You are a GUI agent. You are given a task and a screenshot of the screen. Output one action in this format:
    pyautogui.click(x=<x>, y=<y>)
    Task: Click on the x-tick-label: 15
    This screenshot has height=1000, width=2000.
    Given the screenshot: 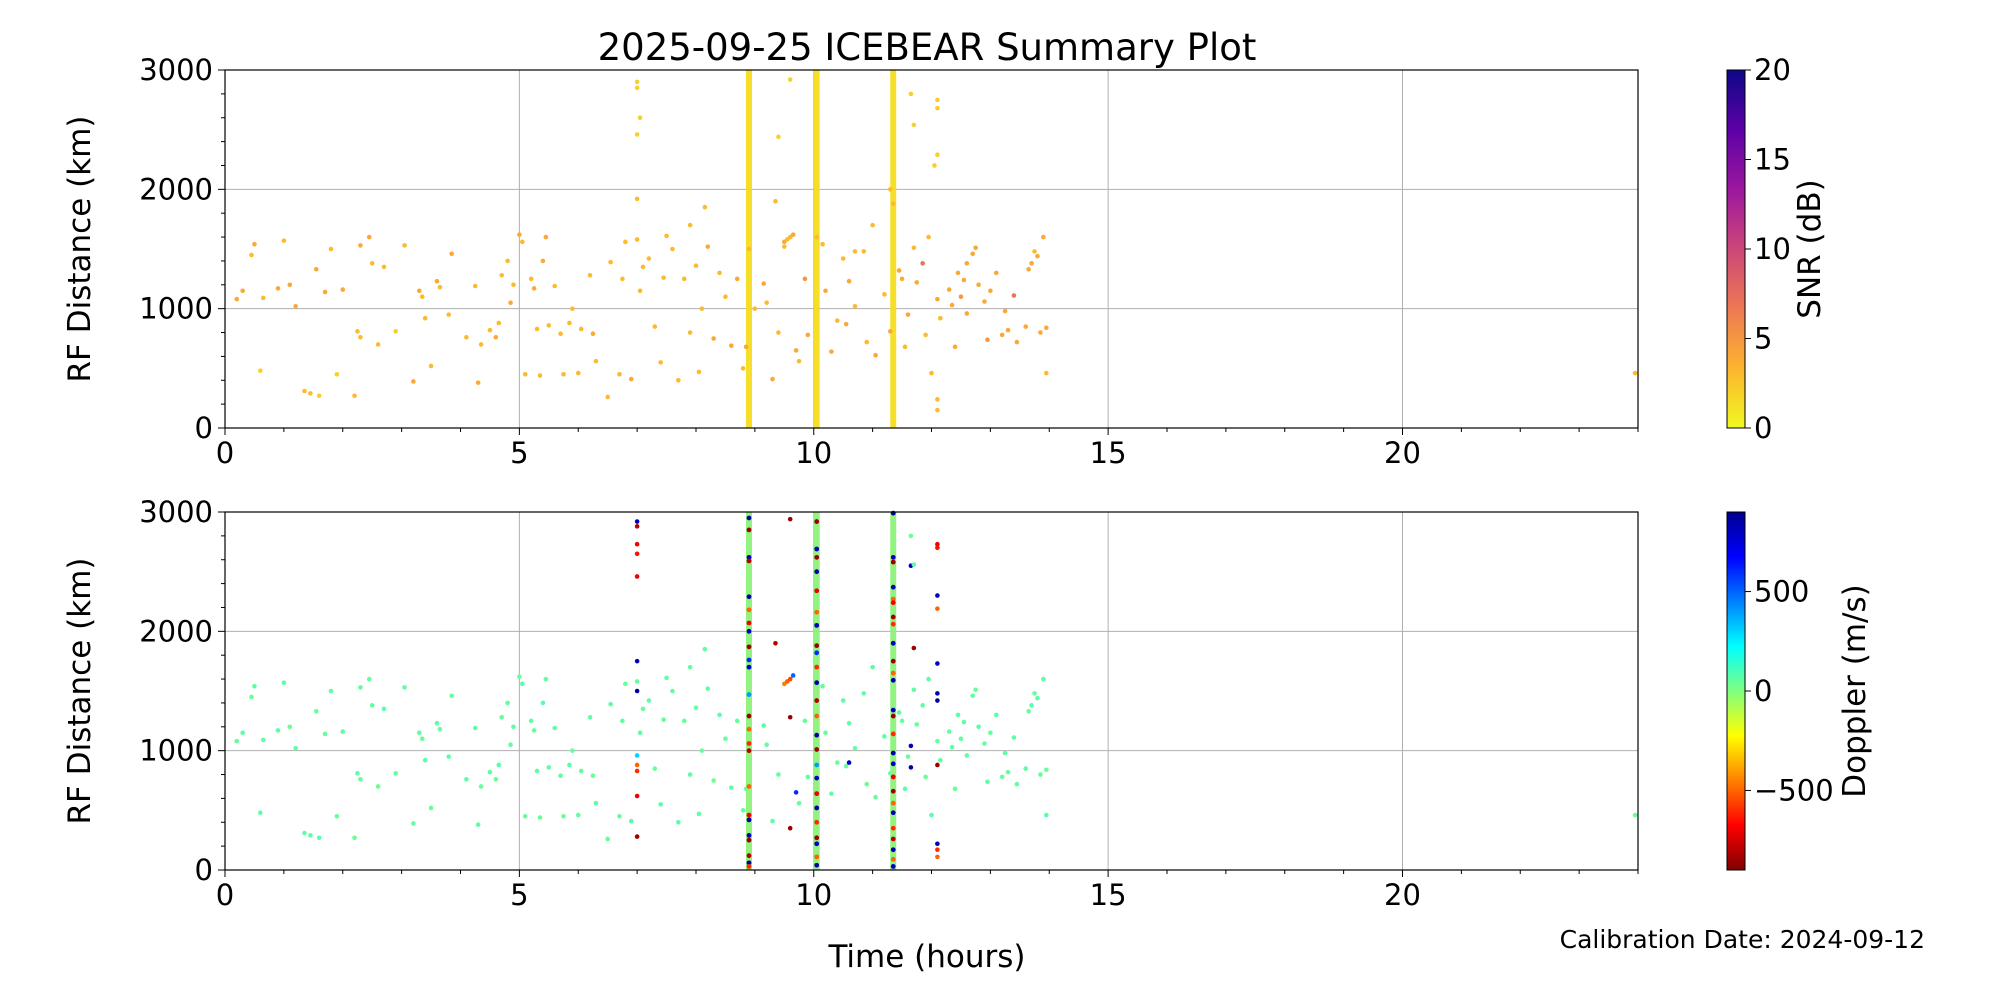 What is the action you would take?
    pyautogui.click(x=1108, y=453)
    